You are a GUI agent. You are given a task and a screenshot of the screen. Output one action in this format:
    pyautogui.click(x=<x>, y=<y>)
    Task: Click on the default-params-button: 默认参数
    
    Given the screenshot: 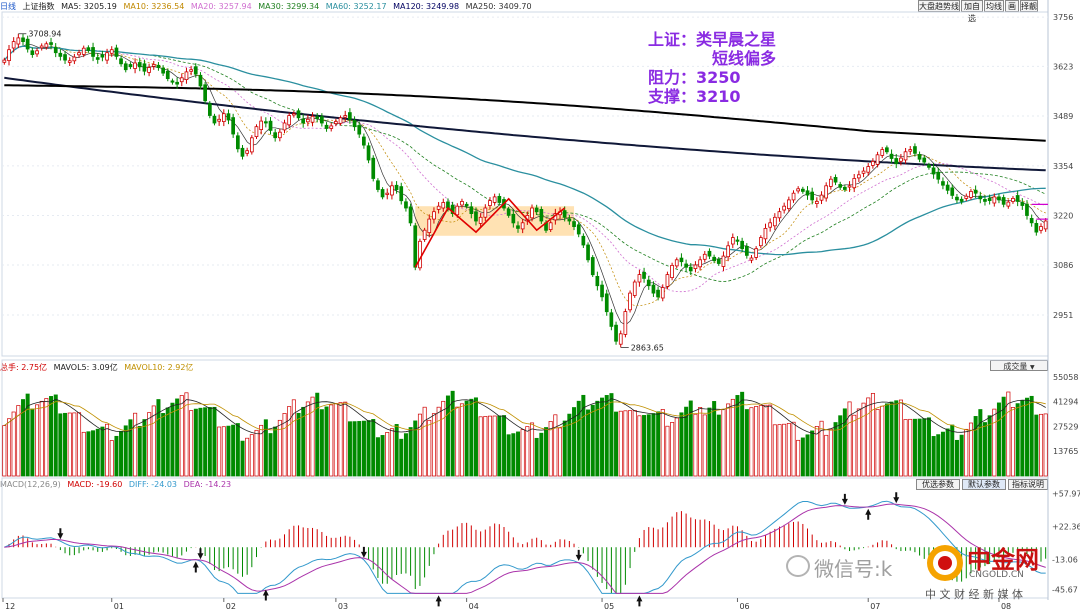 What is the action you would take?
    pyautogui.click(x=984, y=484)
    